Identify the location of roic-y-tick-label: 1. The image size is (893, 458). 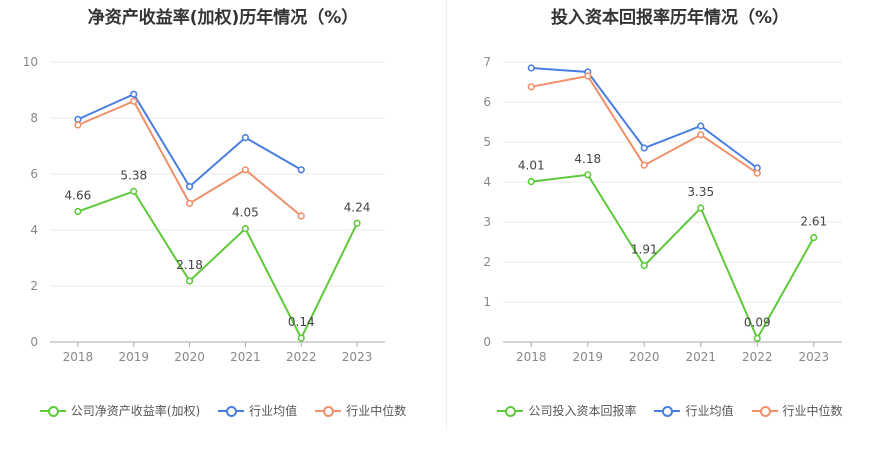
(487, 302).